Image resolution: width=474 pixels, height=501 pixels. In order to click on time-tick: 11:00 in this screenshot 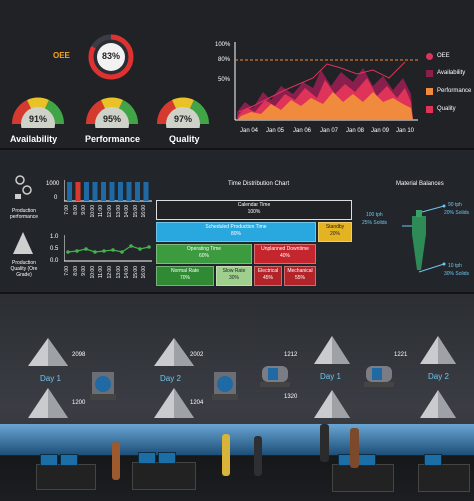, I will do `click(101, 211)`.